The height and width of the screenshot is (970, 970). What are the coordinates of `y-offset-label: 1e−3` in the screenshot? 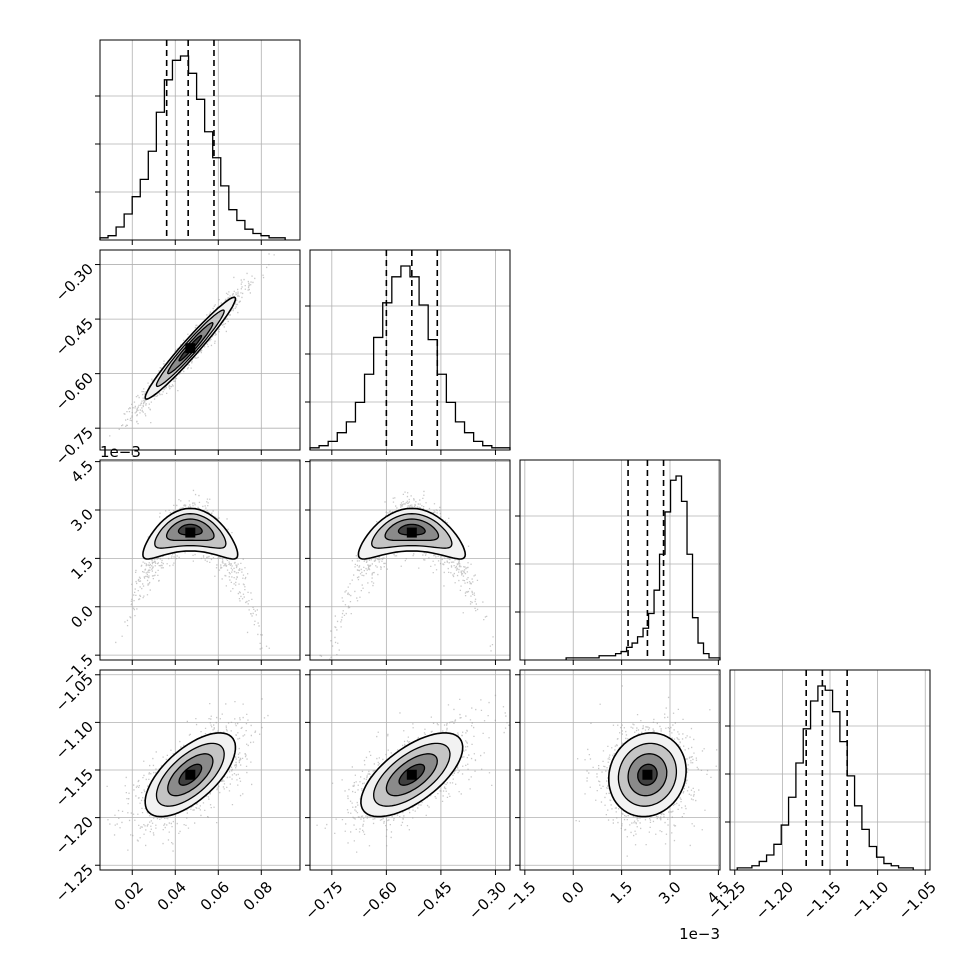 It's located at (120, 452).